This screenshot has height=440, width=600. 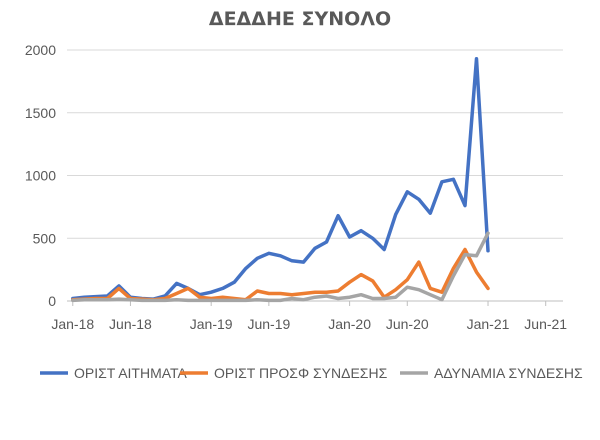 What do you see at coordinates (508, 373) in the screenshot?
I see `legend-label: ΑΔΥΝΑΜΙΑ ΣΥΝΔΕΣΗΣ` at bounding box center [508, 373].